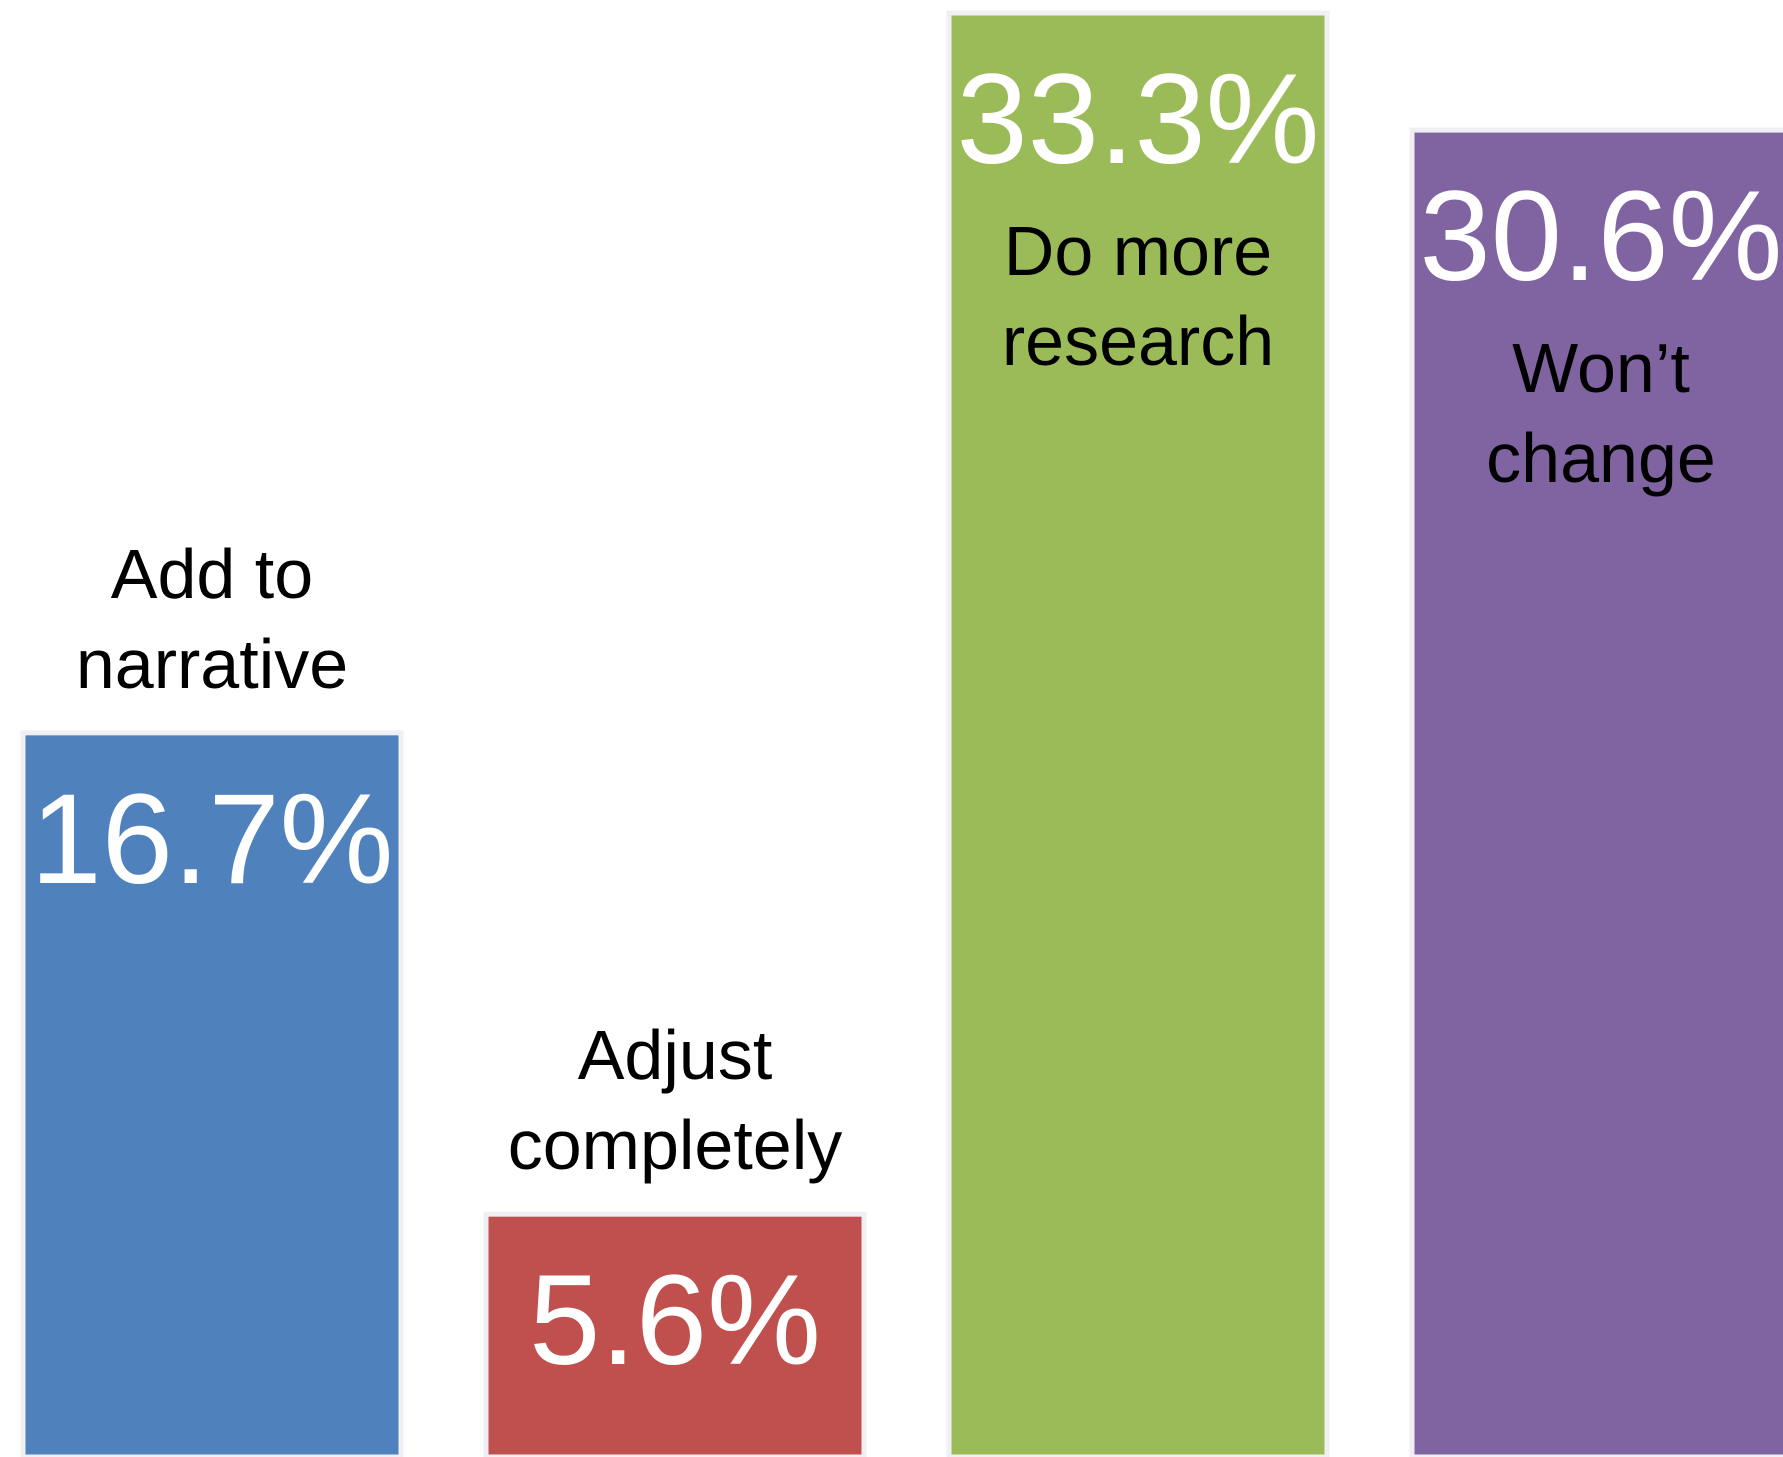 This screenshot has width=1783, height=1457. I want to click on value-label: 33.3%, so click(1138, 119).